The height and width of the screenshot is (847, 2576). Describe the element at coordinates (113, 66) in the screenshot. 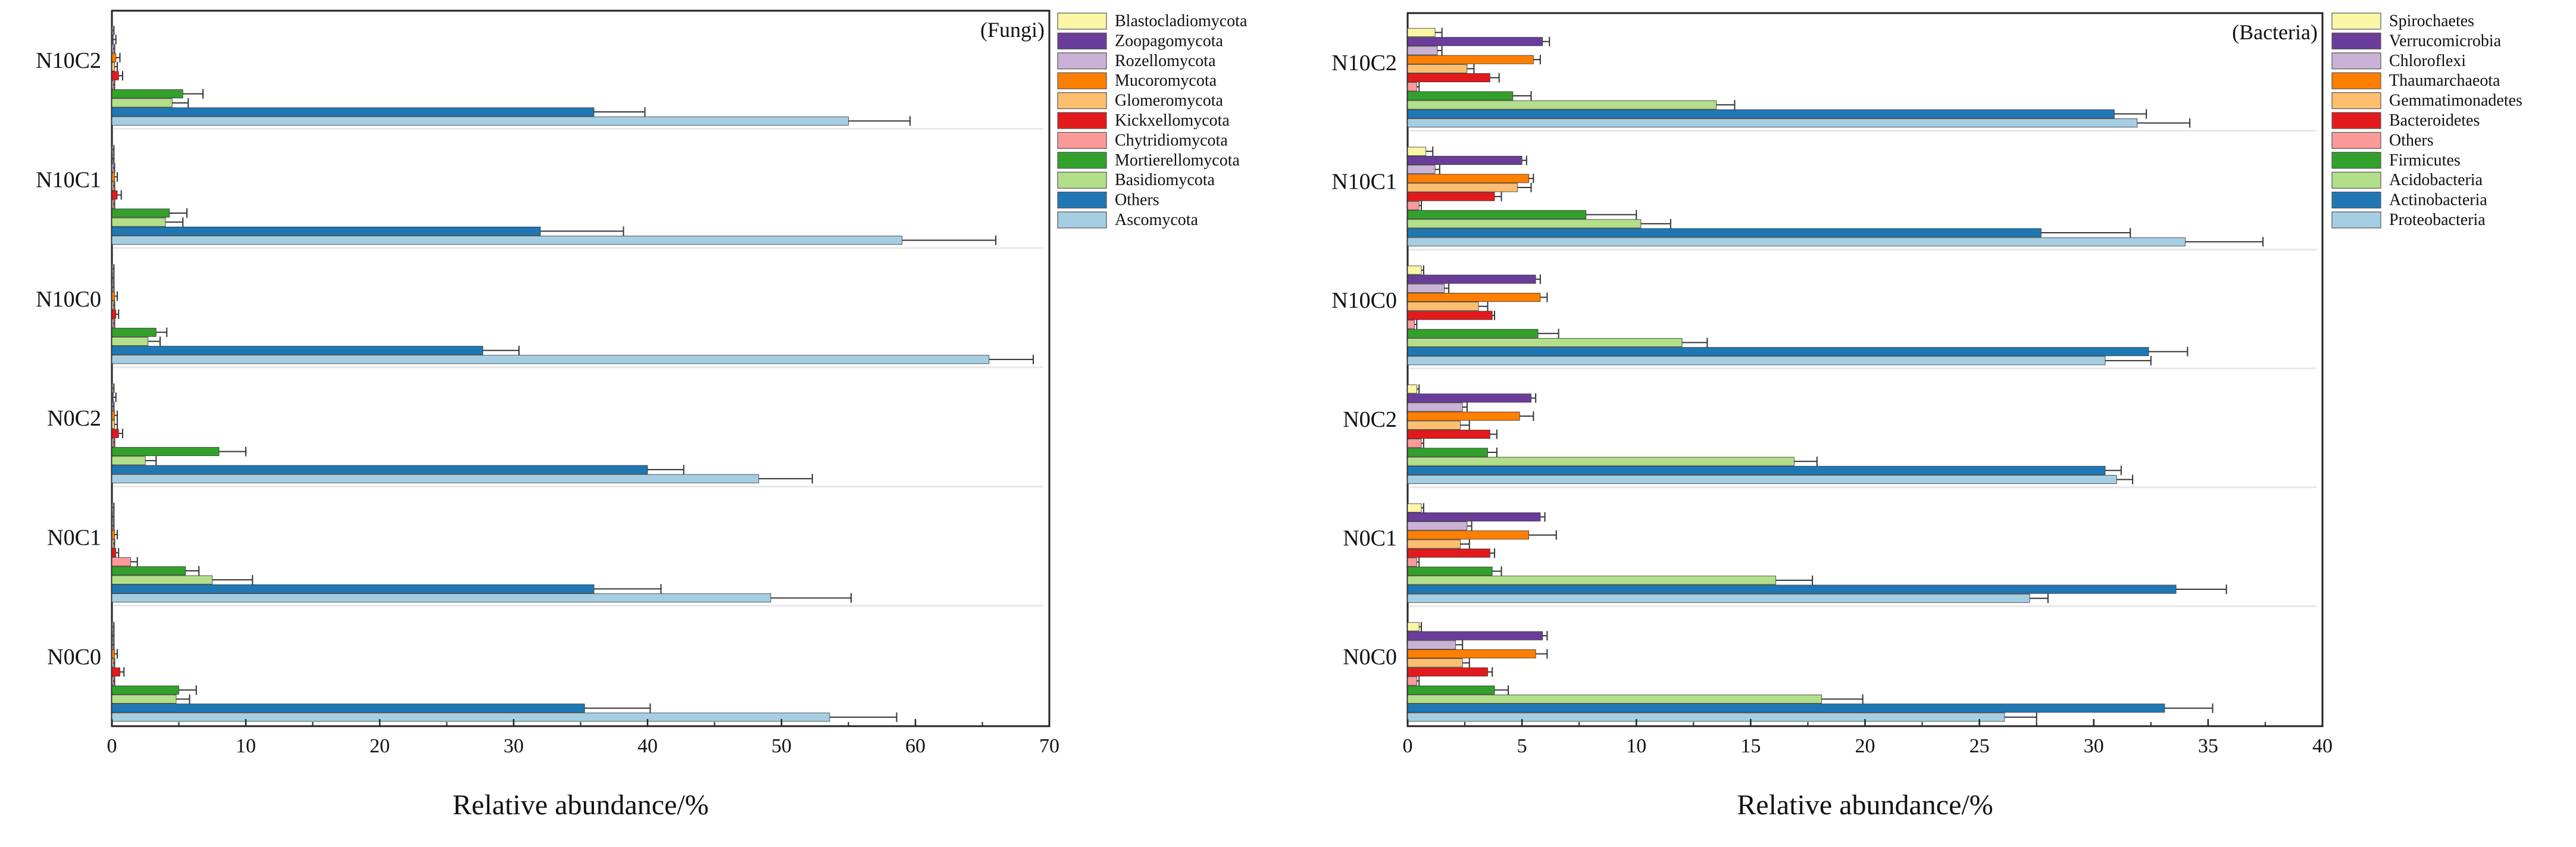

I see `fungi-bar-n10c2-glomeromycota` at that location.